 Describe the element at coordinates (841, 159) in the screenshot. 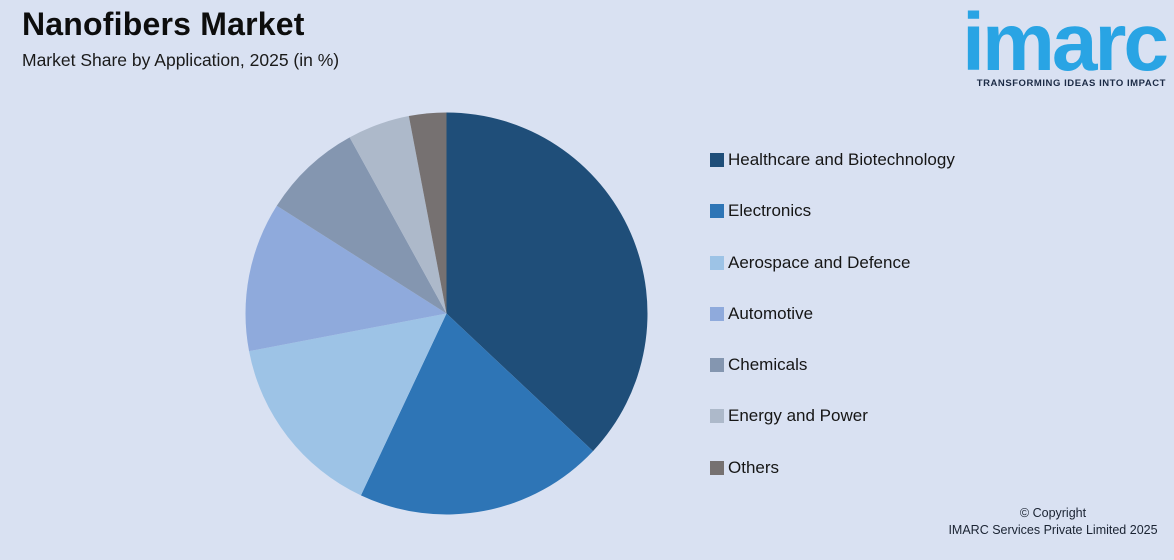

I see `legend-label: Healthcare and Biotechnology` at that location.